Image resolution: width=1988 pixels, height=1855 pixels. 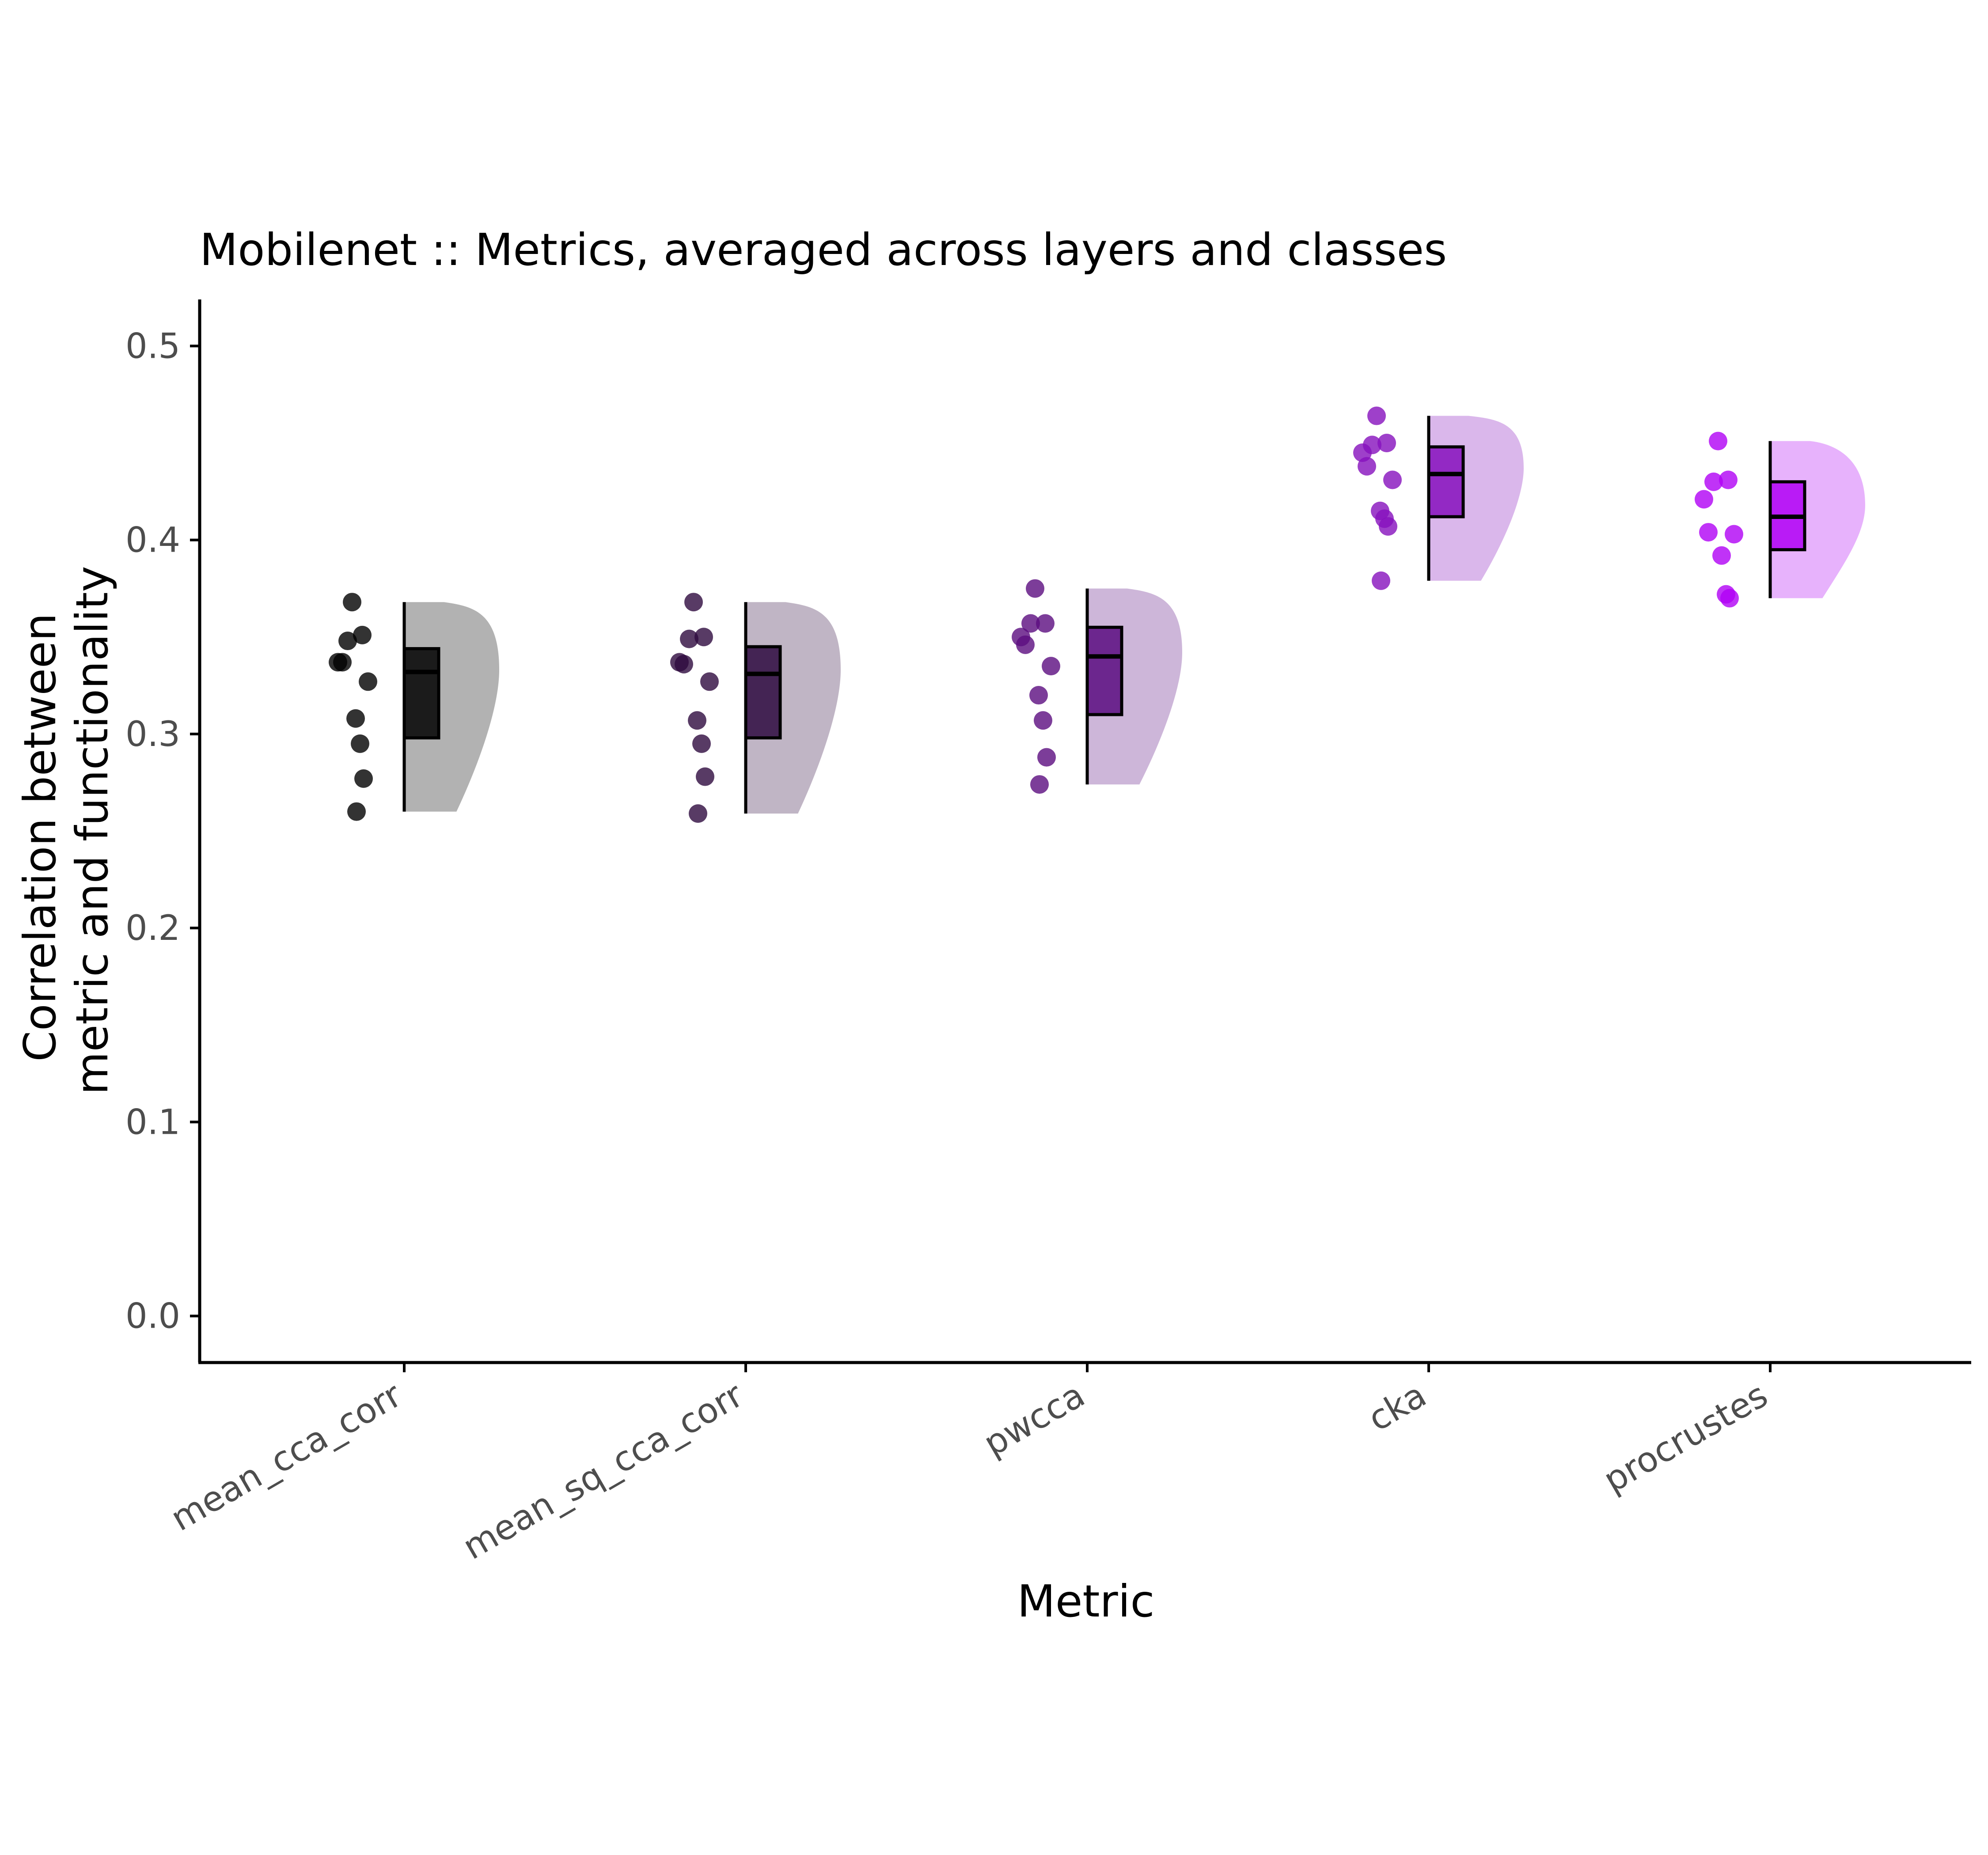 I want to click on x-tick-label: cka, so click(x=1397, y=1407).